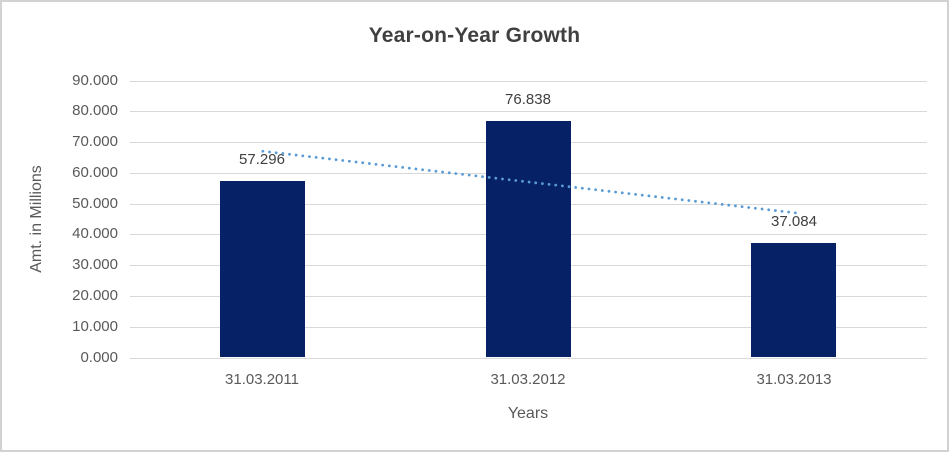 The image size is (949, 452). I want to click on y-tick-label: 20.000, so click(95, 295).